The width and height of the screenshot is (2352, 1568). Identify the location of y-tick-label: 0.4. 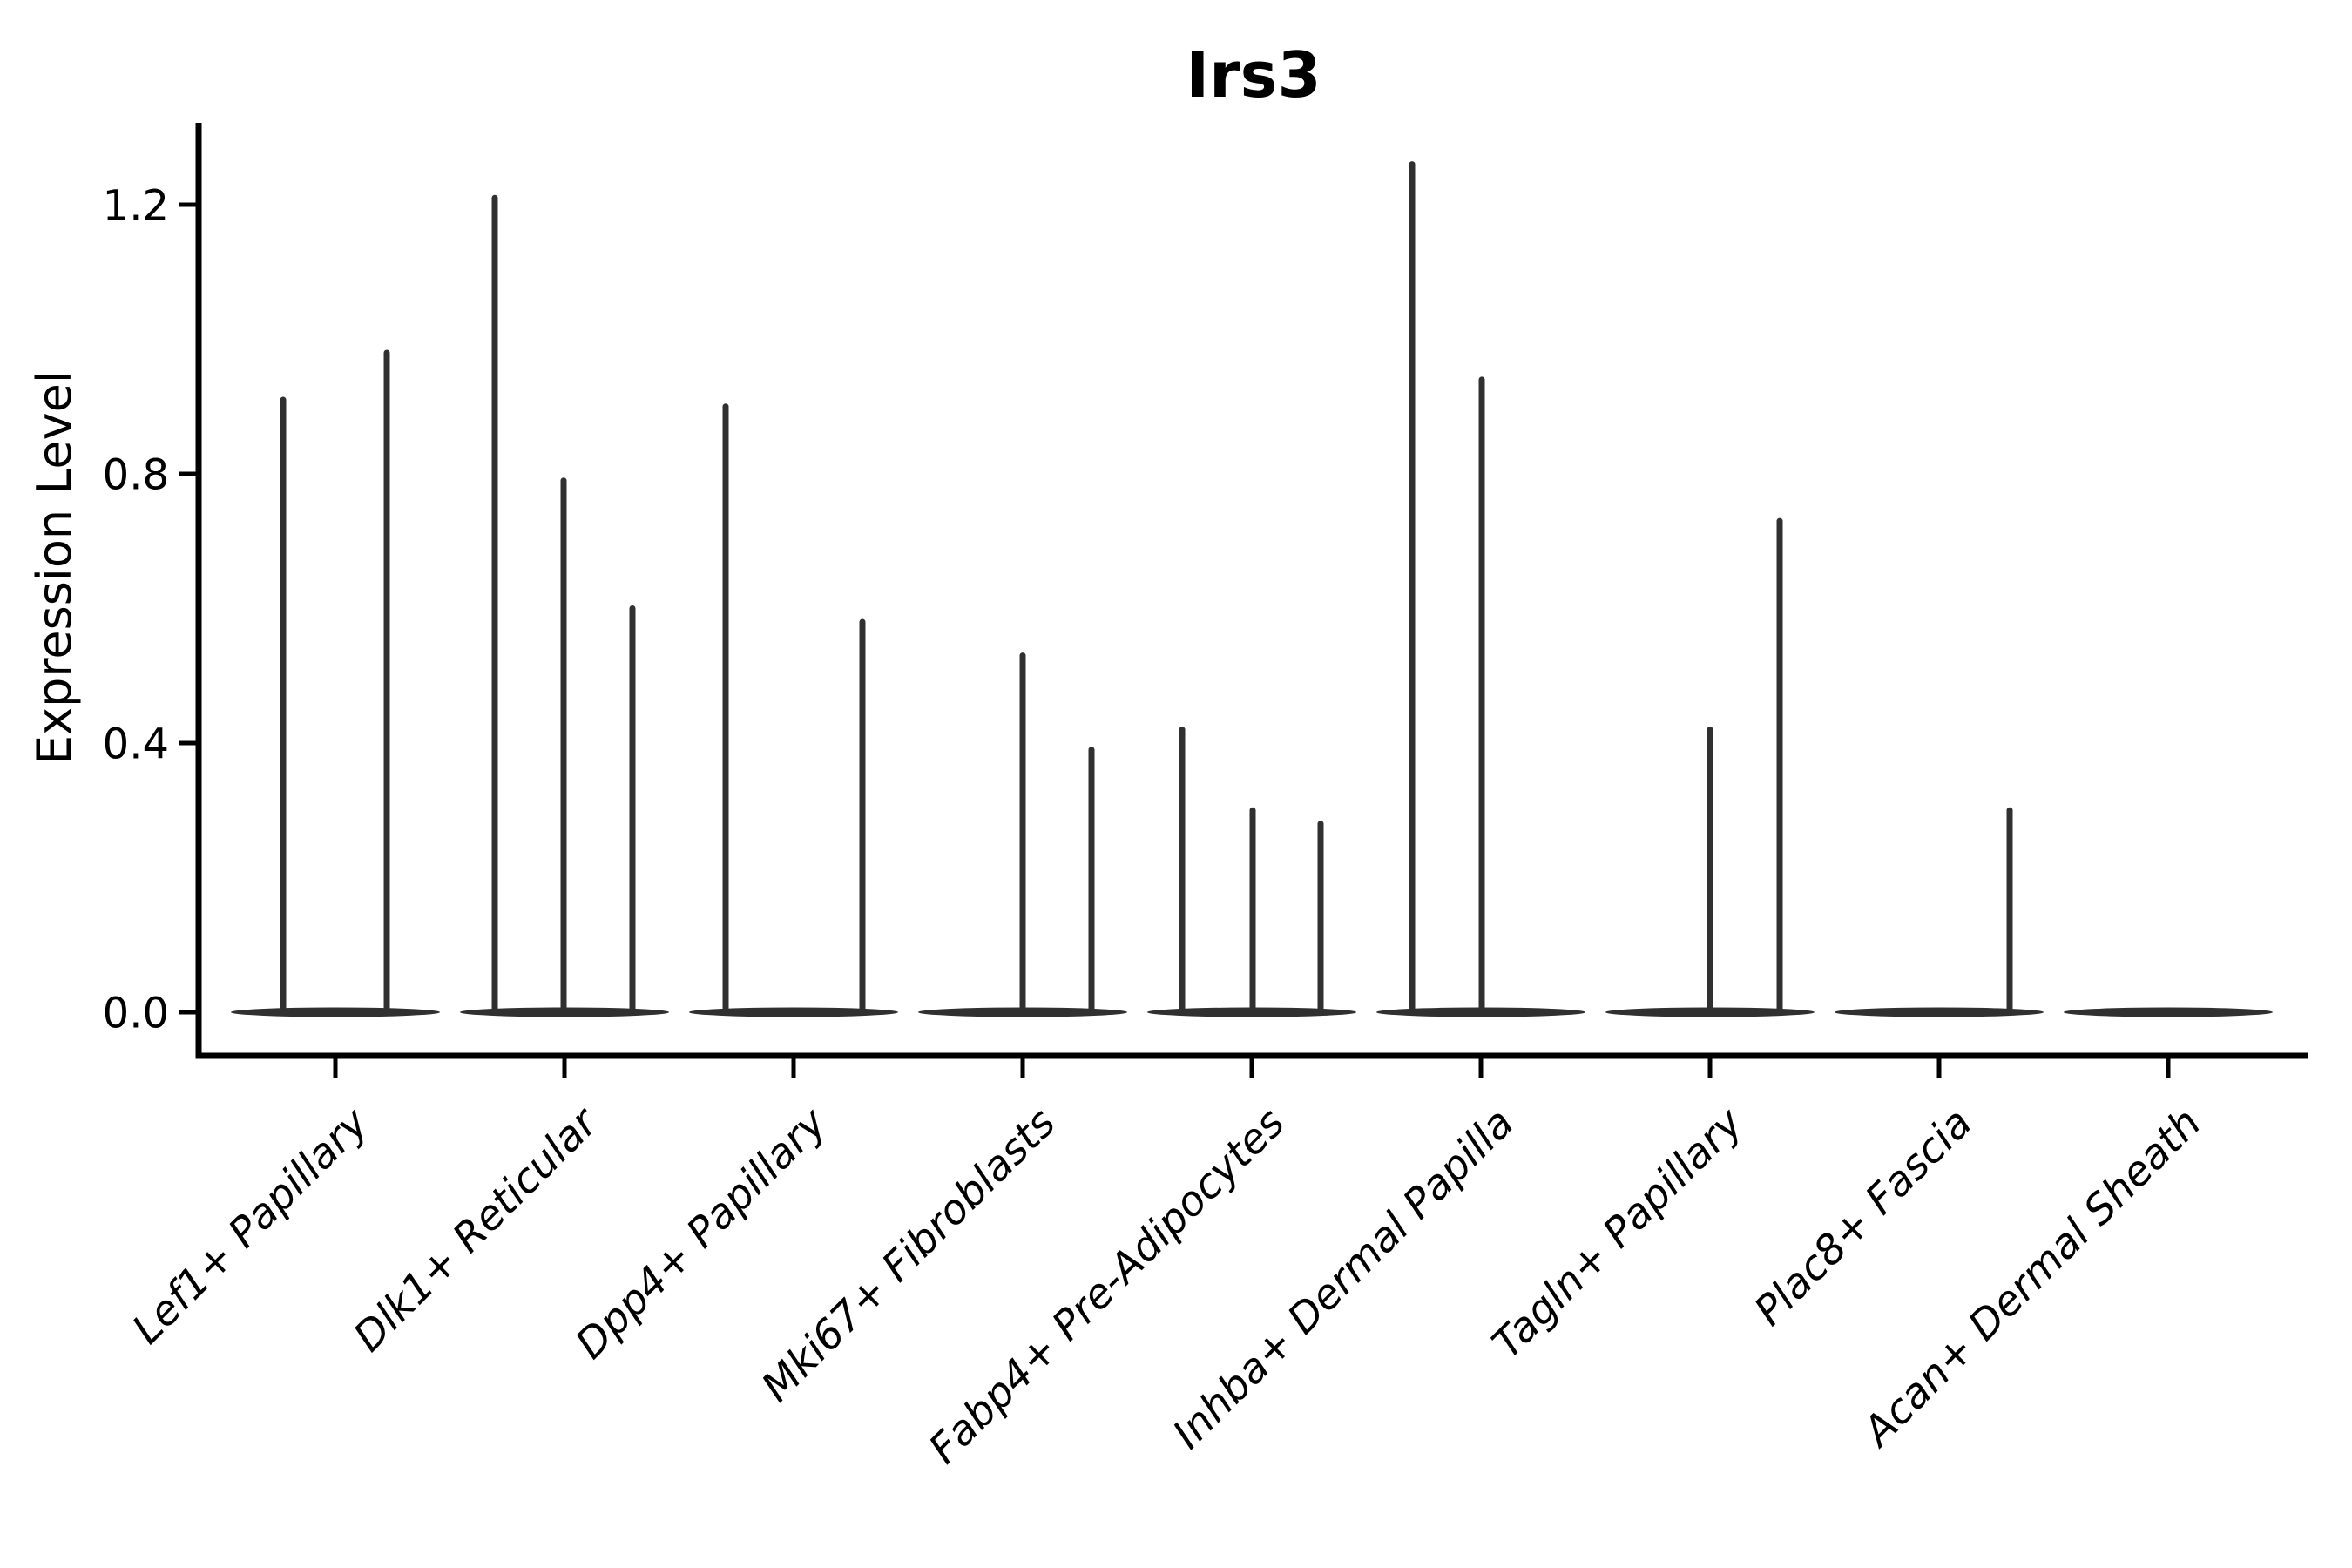
(136, 744).